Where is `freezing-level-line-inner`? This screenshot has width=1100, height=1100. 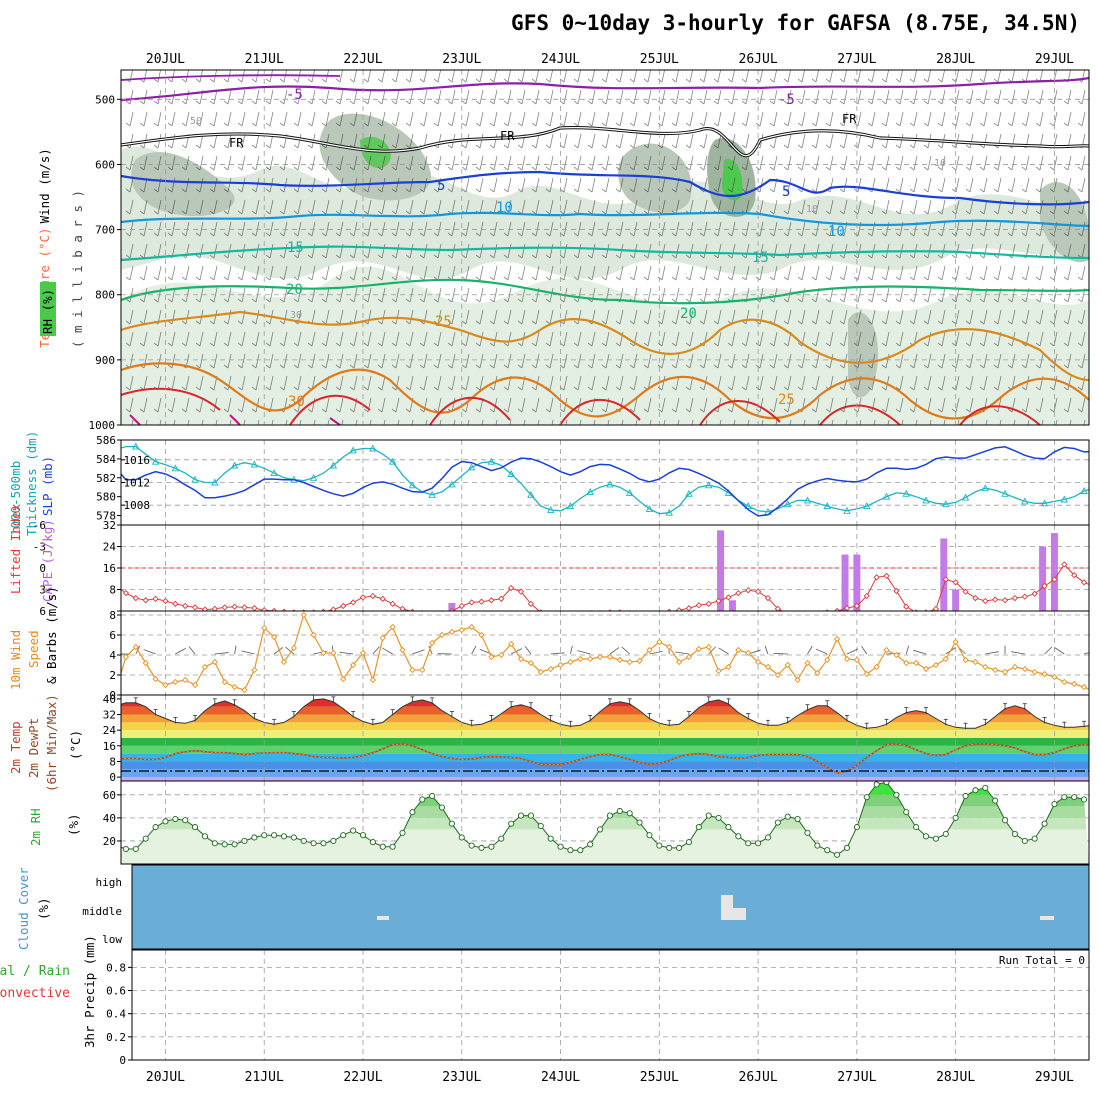 freezing-level-line-inner is located at coordinates (605, 142).